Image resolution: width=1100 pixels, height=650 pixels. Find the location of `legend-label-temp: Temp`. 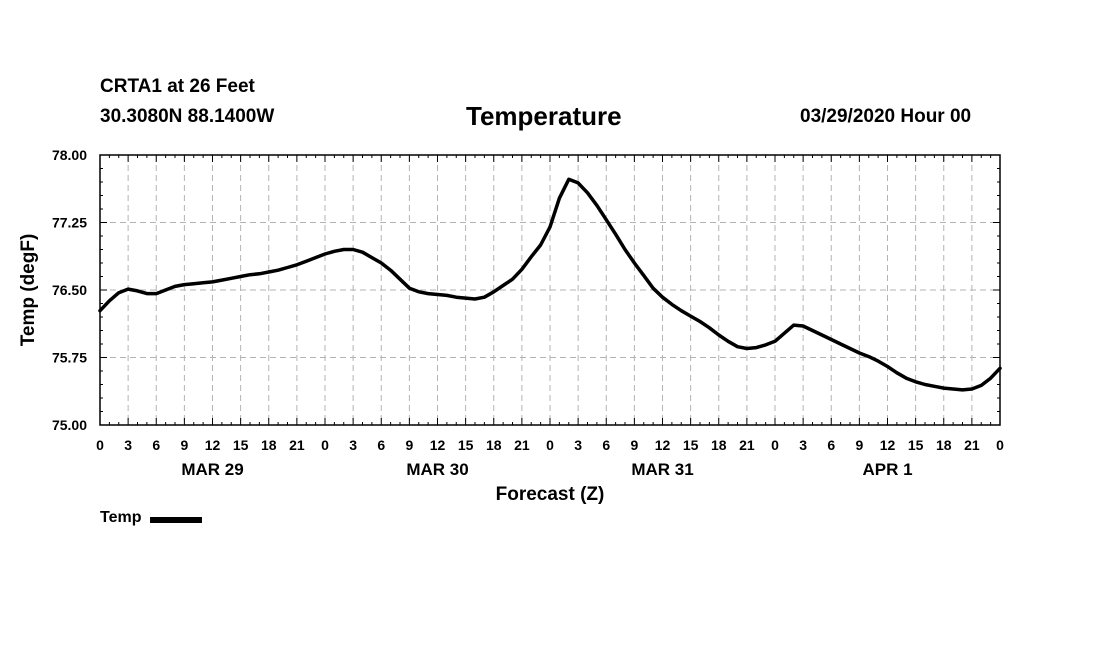

legend-label-temp: Temp is located at coordinates (121, 517).